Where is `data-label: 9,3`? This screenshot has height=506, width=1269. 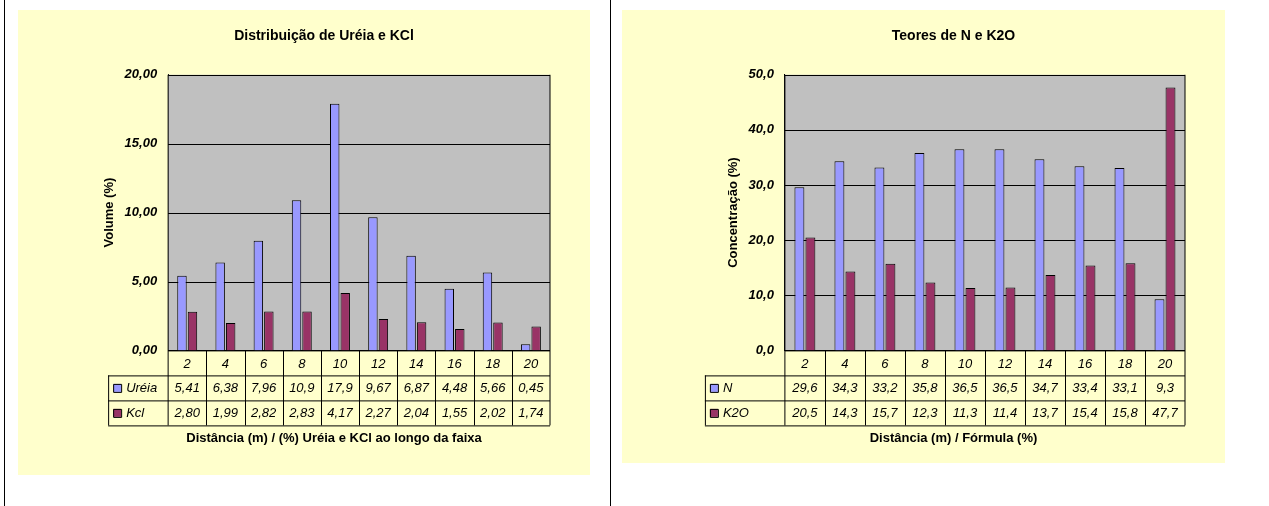 data-label: 9,3 is located at coordinates (1165, 387).